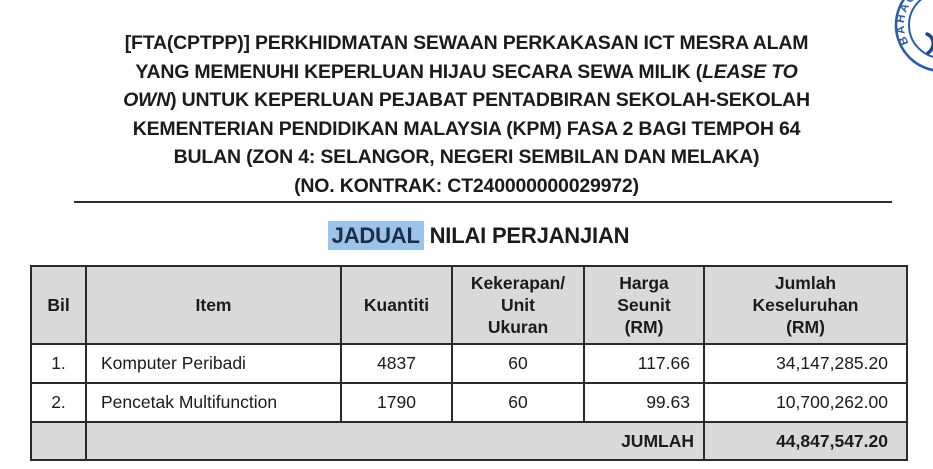 The image size is (933, 469). I want to click on italic-own: OWN, so click(147, 100).